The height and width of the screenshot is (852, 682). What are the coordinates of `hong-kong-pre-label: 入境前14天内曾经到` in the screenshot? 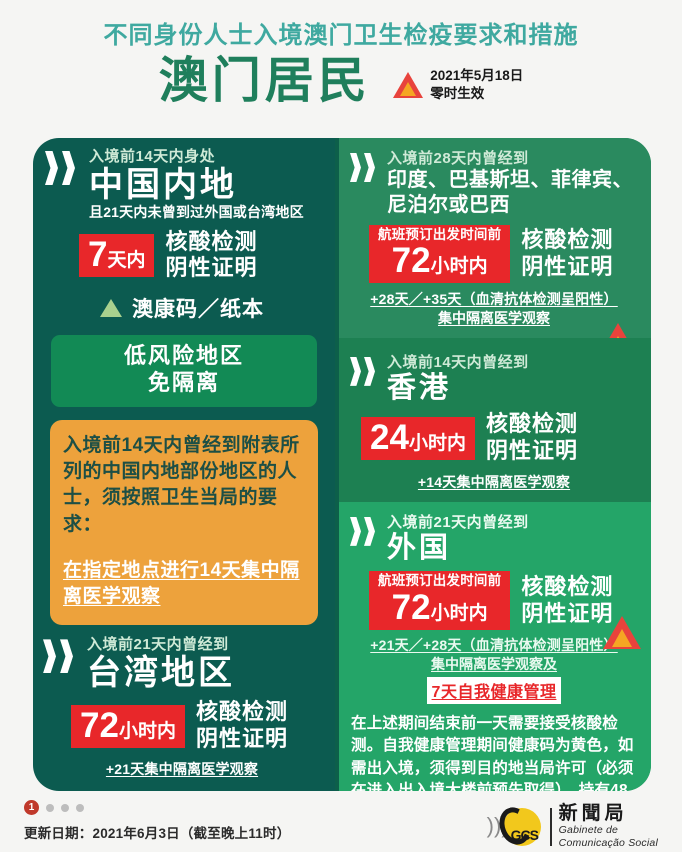 It's located at (458, 362).